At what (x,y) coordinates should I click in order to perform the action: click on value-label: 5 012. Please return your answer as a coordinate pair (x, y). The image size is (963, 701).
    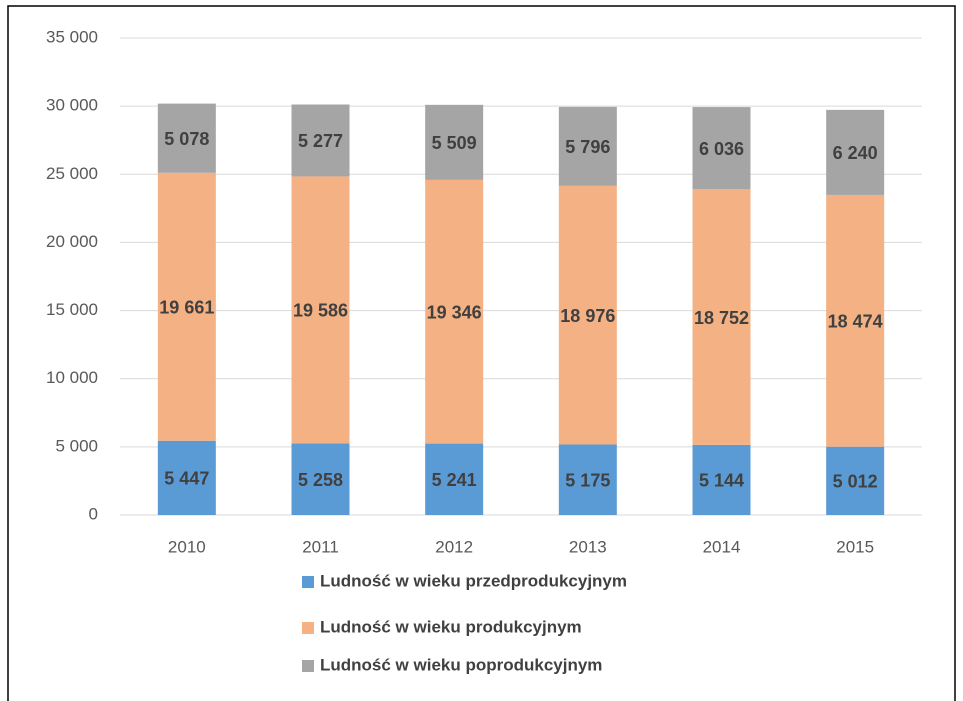
    Looking at the image, I should click on (855, 482).